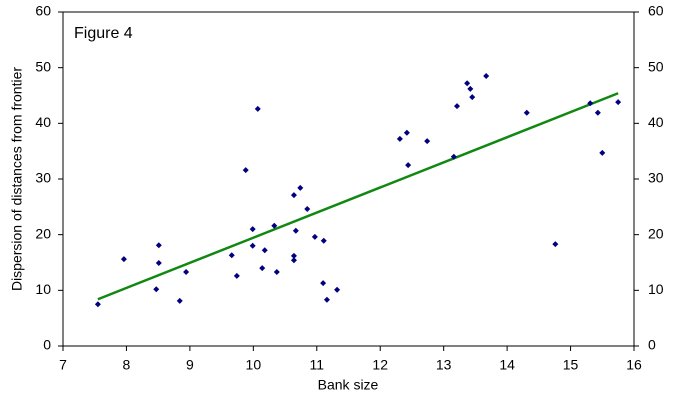 The image size is (677, 400). I want to click on x-tick-label: 10, so click(254, 365).